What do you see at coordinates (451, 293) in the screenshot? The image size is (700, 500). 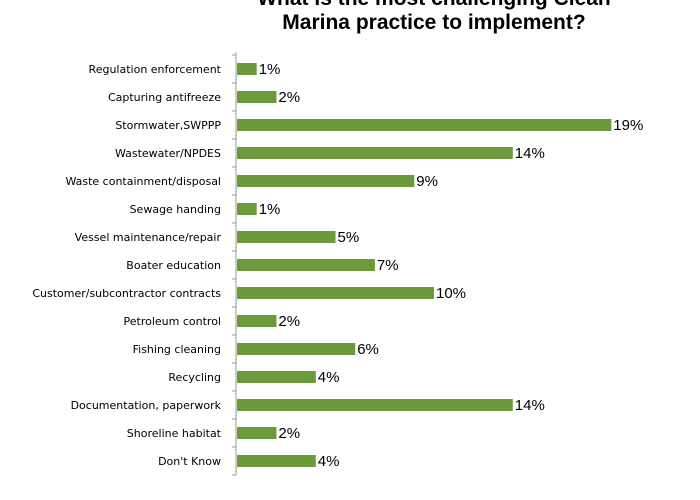 I see `data-label: 10%` at bounding box center [451, 293].